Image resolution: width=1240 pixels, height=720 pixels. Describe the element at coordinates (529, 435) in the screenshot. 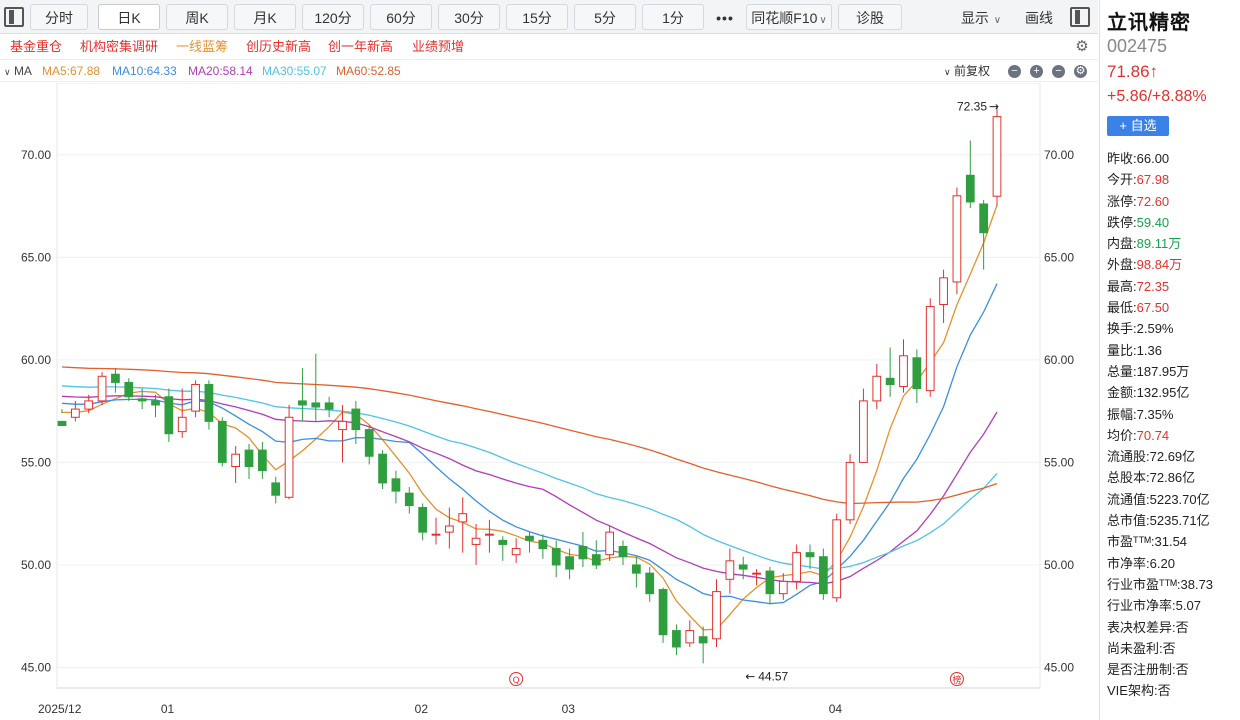

I see `ma-line` at that location.